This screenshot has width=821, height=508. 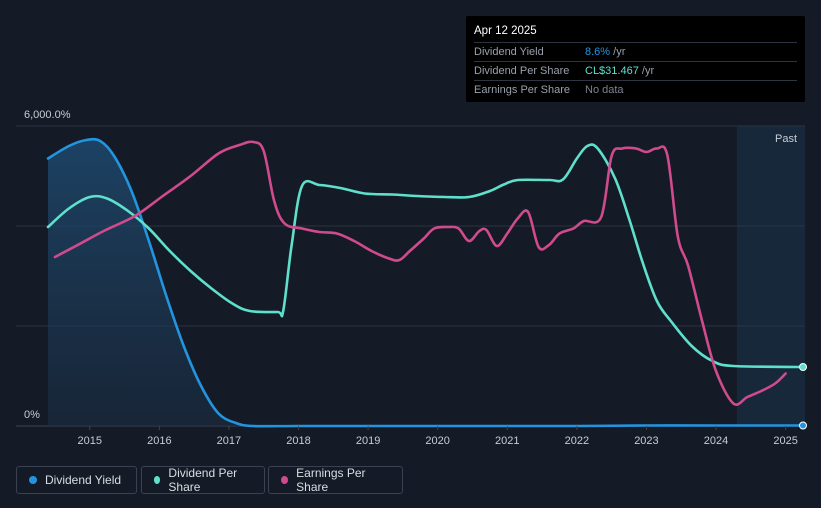 What do you see at coordinates (598, 52) in the screenshot?
I see `tooltip-value: 8.6%` at bounding box center [598, 52].